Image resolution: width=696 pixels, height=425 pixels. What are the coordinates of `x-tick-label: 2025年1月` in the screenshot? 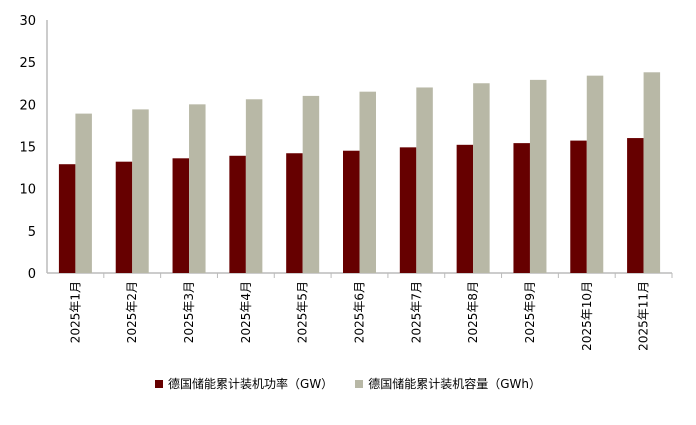 It's located at (75, 312).